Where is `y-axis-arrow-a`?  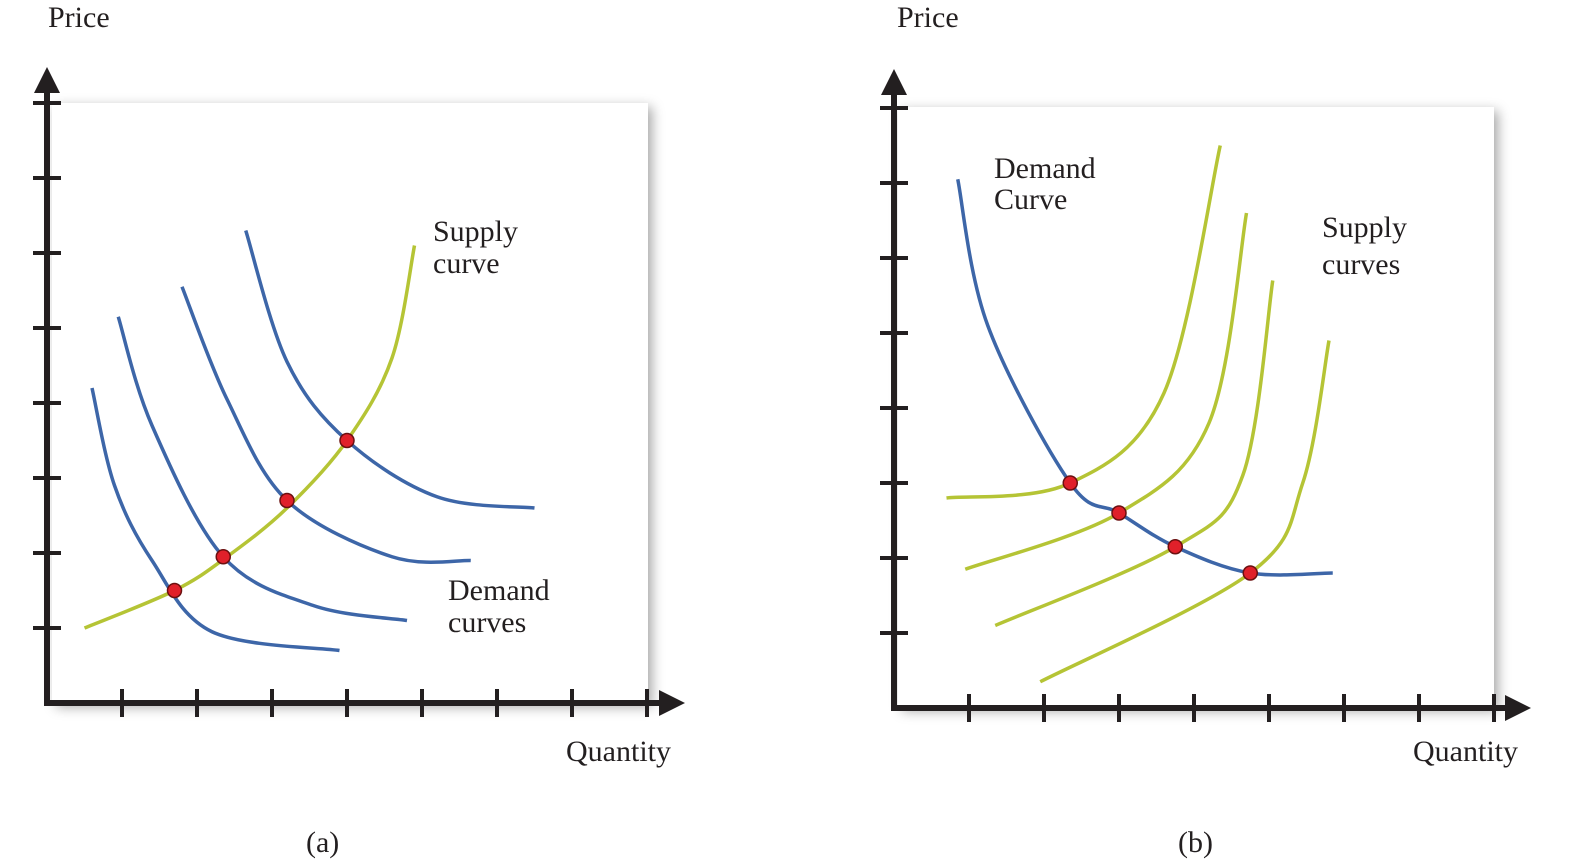
y-axis-arrow-a is located at coordinates (47, 80).